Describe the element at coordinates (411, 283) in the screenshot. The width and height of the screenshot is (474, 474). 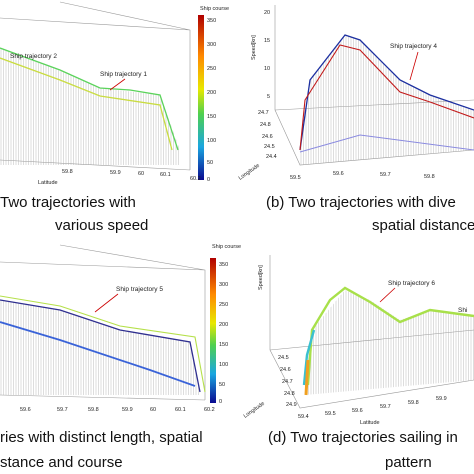
I see `annotation: Ship trajectory 6` at that location.